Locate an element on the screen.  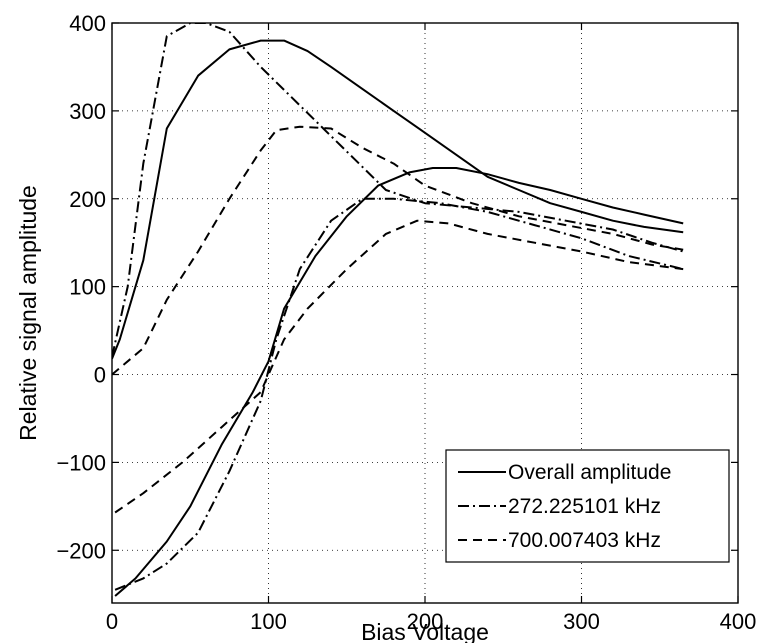
legend-box is located at coordinates (587, 506).